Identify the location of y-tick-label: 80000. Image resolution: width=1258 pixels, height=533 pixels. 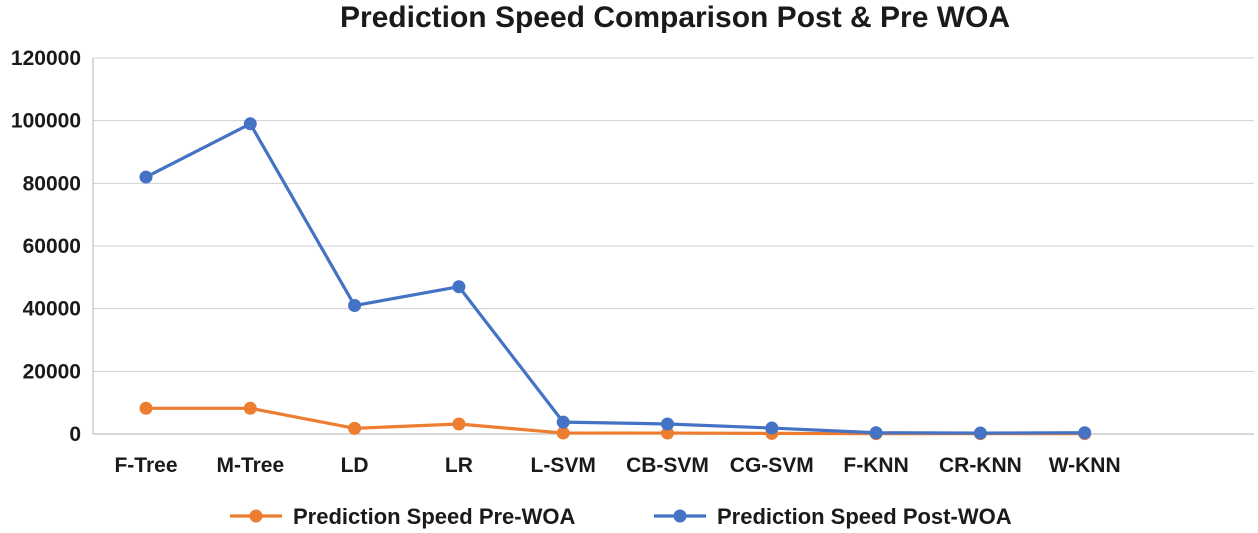
(52, 183).